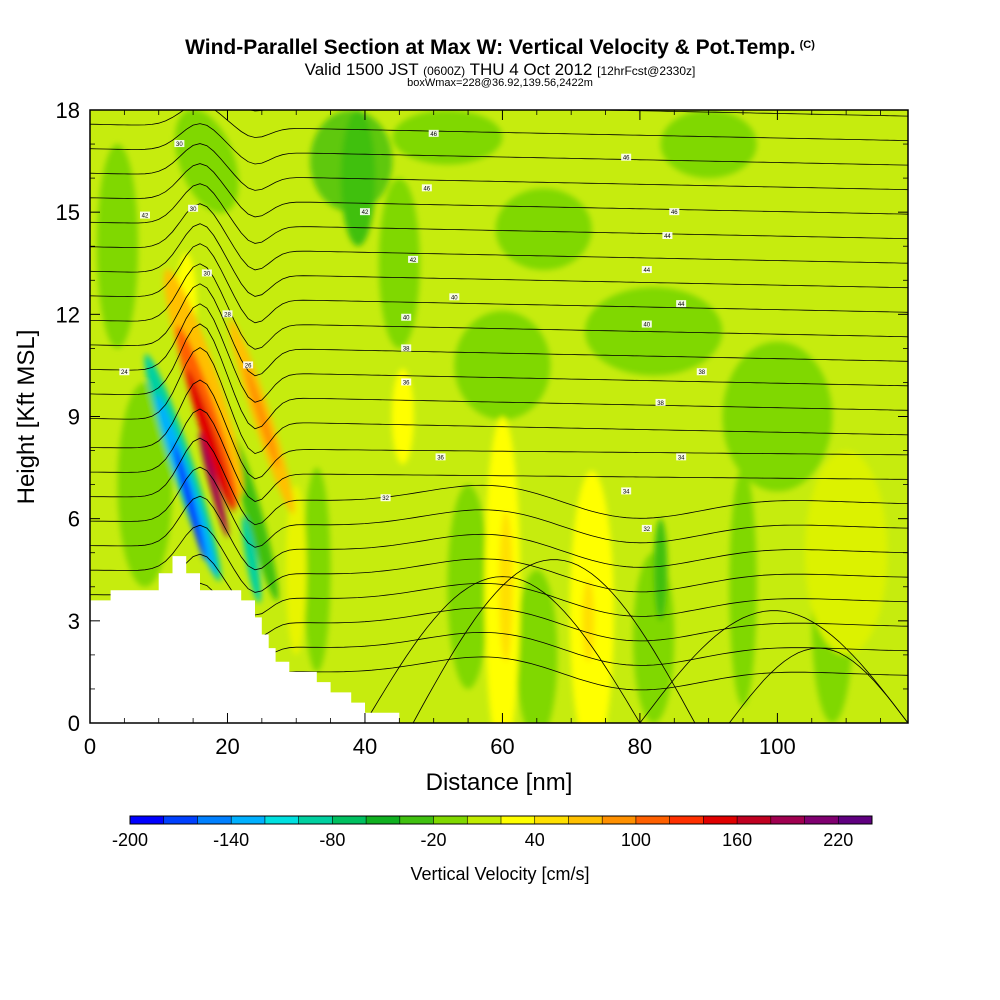 This screenshot has height=1000, width=1000. Describe the element at coordinates (499, 874) in the screenshot. I see `colorbar-title: Vertical Velocity [cm/s]` at that location.